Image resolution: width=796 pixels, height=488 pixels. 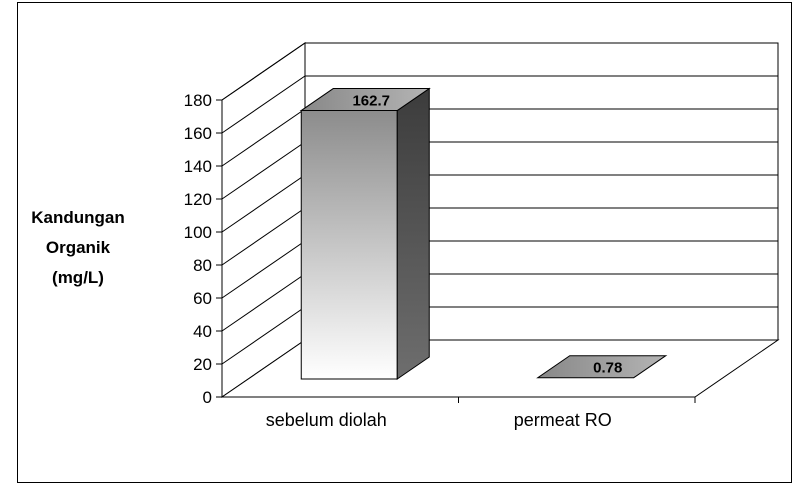 What do you see at coordinates (198, 133) in the screenshot?
I see `y-tick-label: 160` at bounding box center [198, 133].